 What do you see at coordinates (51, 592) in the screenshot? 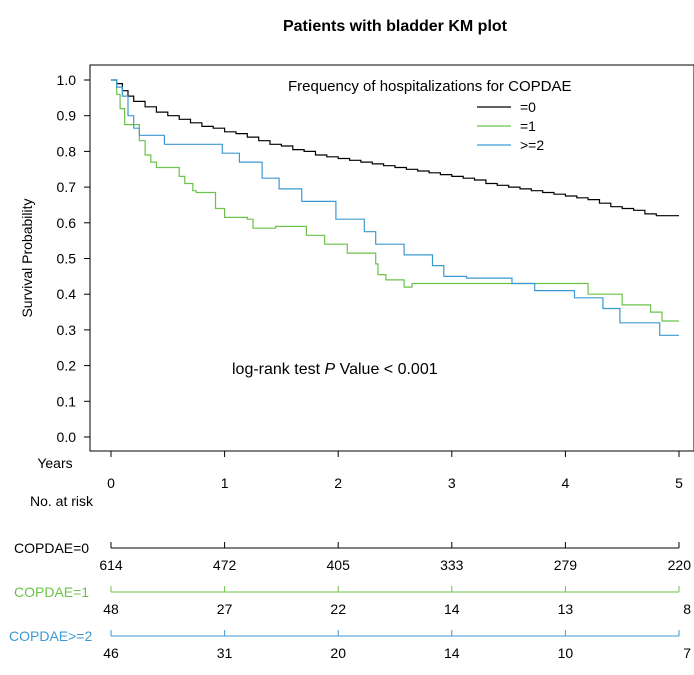
I see `risk-row-label: COPDAE=1` at bounding box center [51, 592].